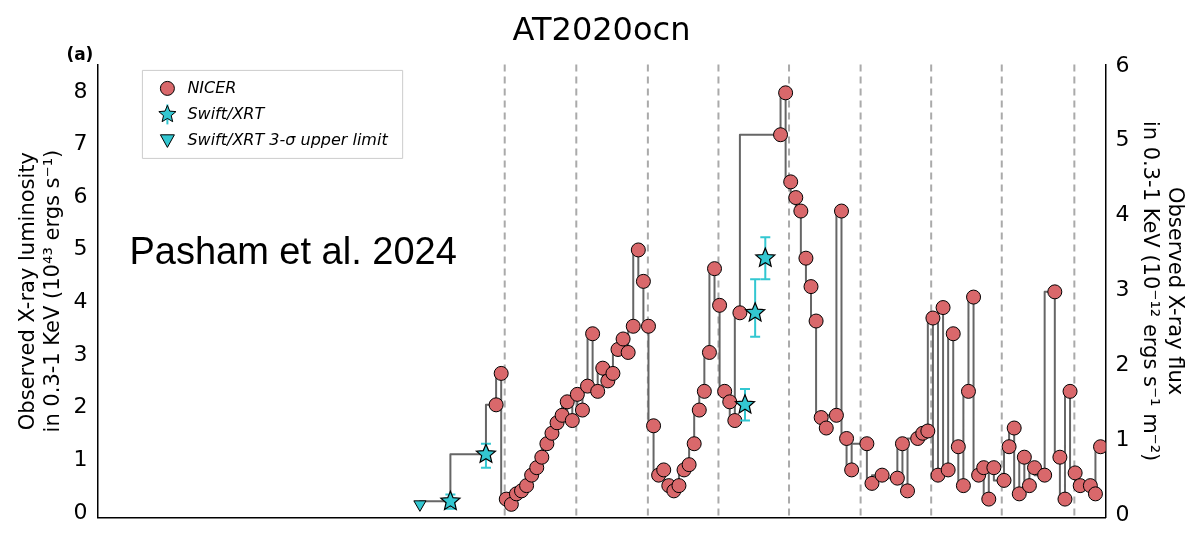 This screenshot has width=1203, height=542. I want to click on y-tick-label: 2, so click(1122, 363).